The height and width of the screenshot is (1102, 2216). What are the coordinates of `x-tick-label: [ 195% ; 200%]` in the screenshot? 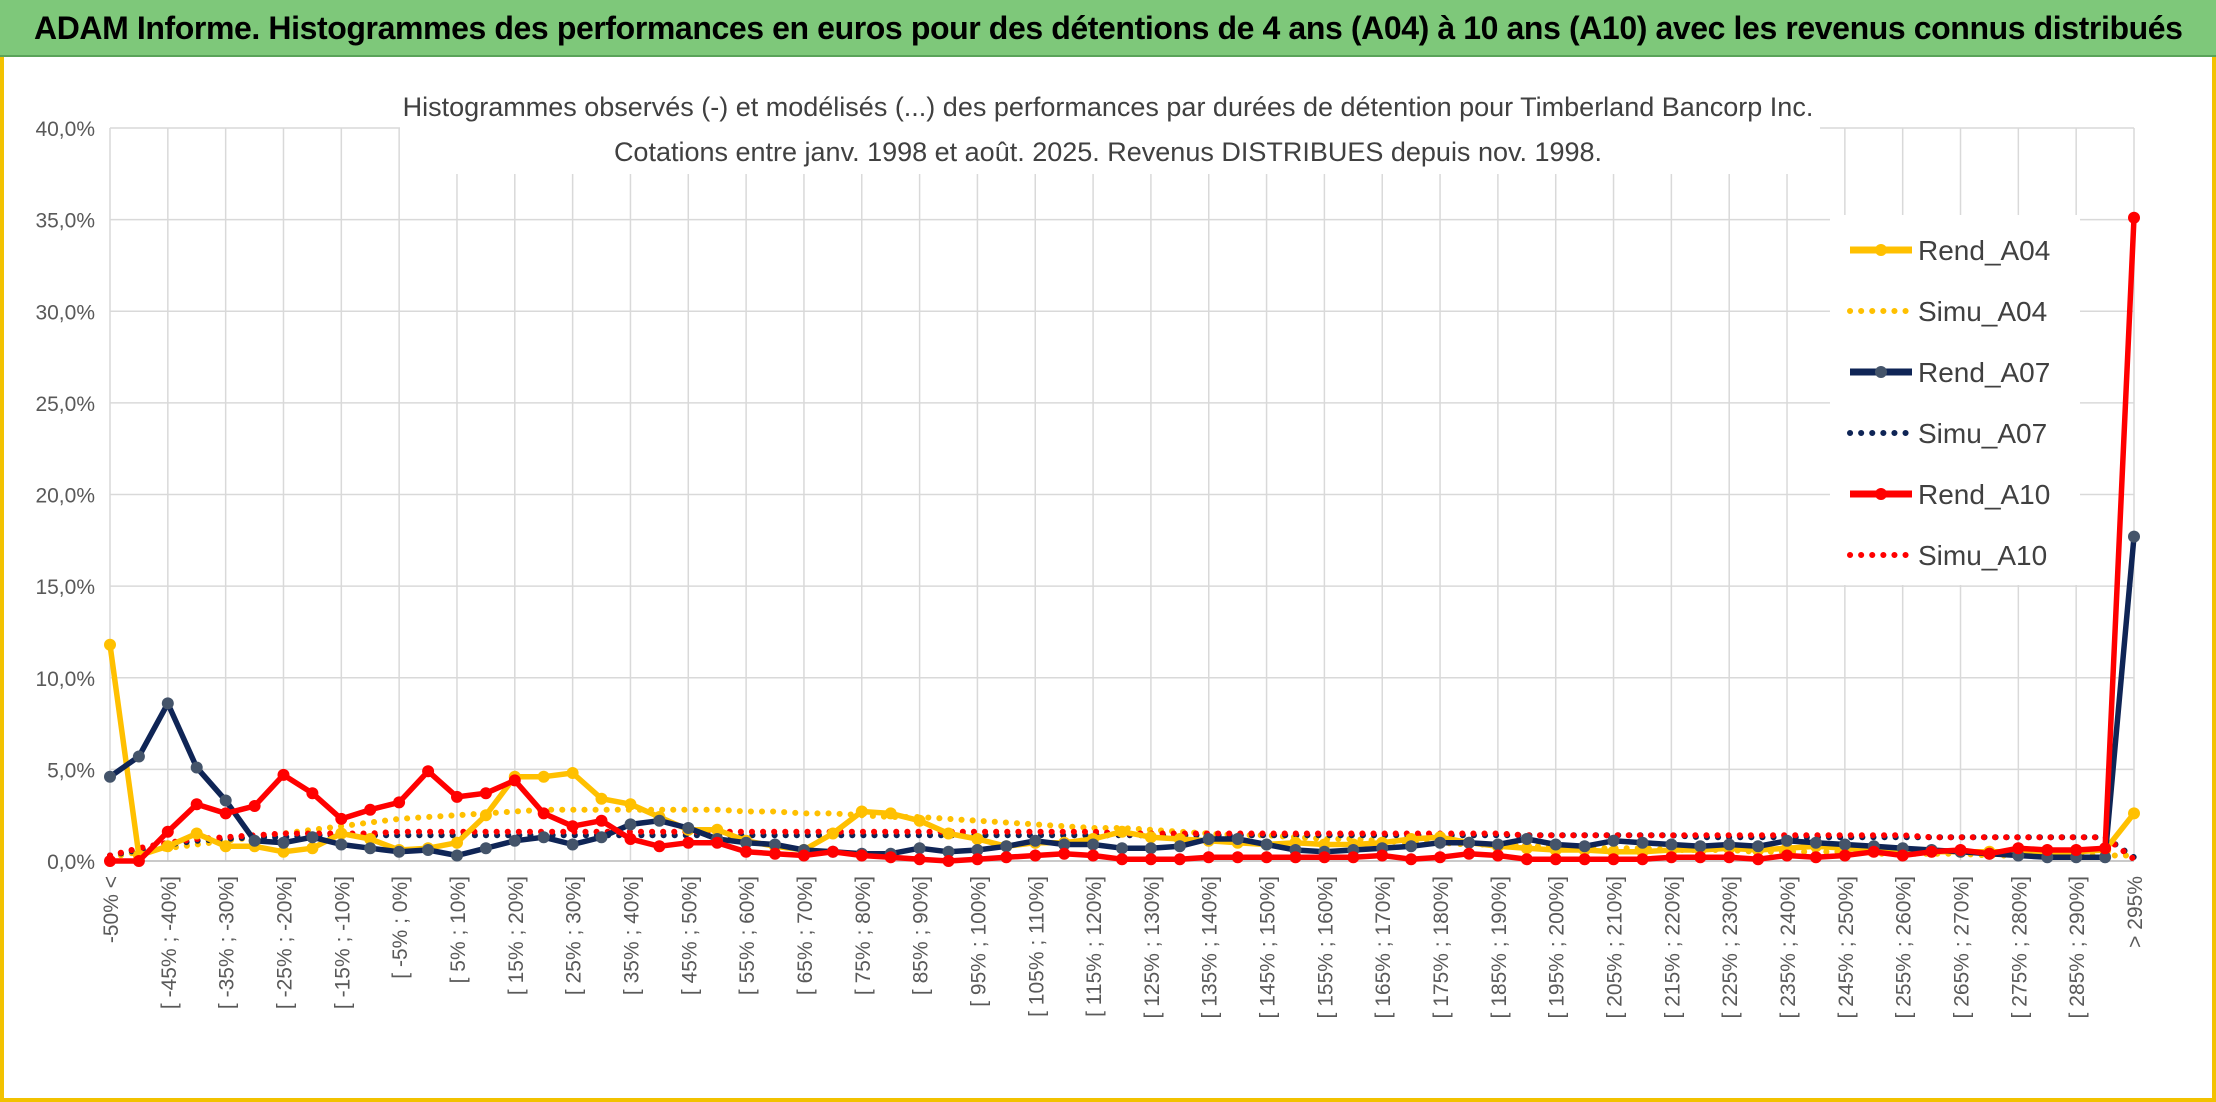 It's located at (1557, 947).